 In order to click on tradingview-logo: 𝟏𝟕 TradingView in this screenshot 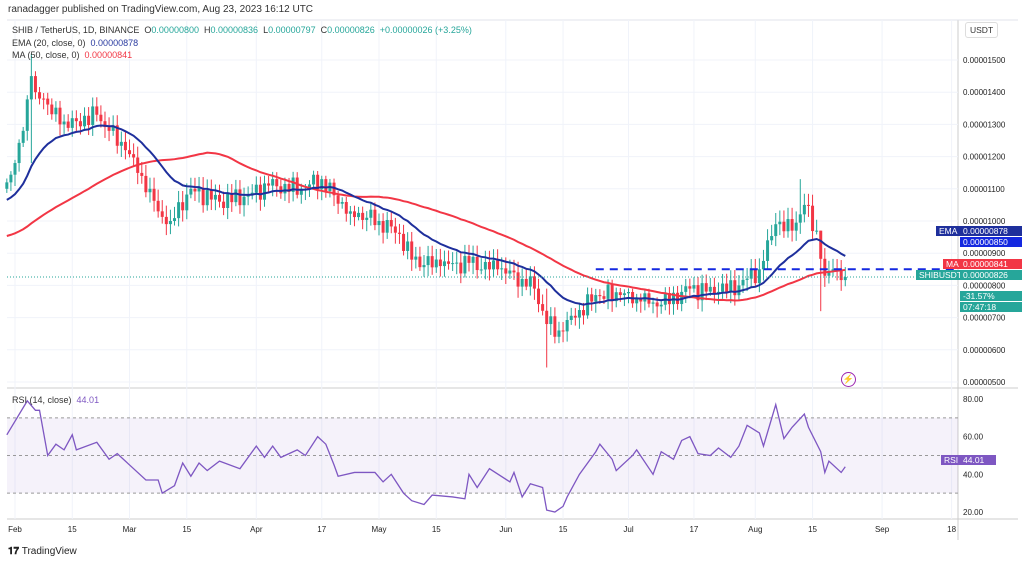, I will do `click(42, 551)`.